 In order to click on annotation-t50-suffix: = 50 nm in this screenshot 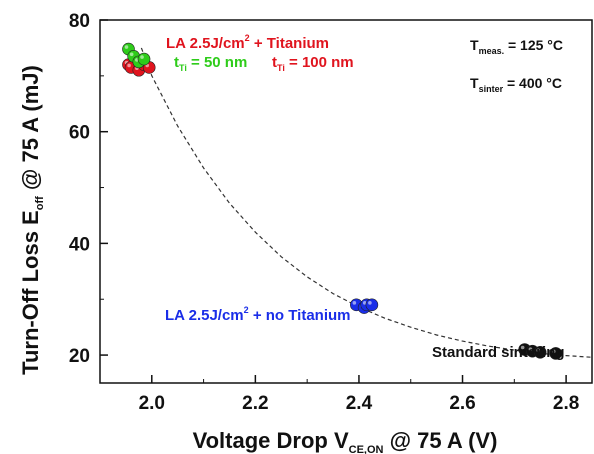, I will do `click(217, 62)`.